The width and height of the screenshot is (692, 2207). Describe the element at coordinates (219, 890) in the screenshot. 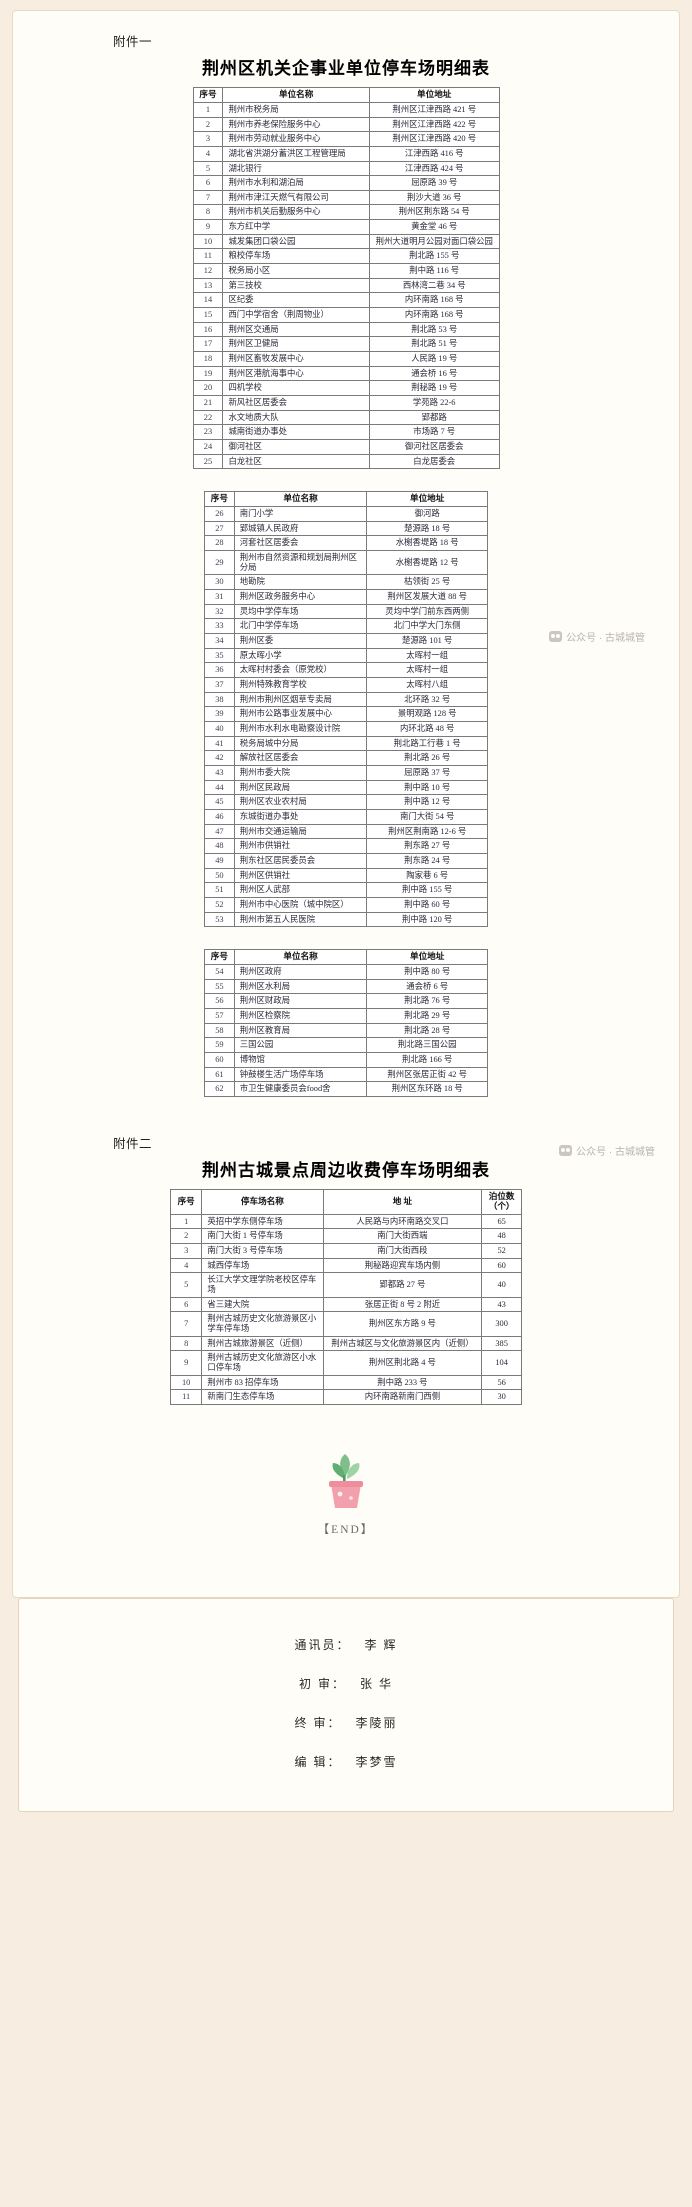

I see `cell-index: 51` at that location.